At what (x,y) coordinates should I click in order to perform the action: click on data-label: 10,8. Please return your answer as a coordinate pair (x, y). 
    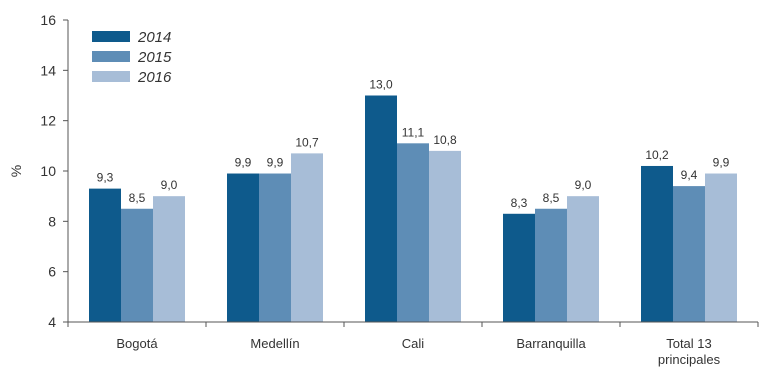
    Looking at the image, I should click on (445, 140).